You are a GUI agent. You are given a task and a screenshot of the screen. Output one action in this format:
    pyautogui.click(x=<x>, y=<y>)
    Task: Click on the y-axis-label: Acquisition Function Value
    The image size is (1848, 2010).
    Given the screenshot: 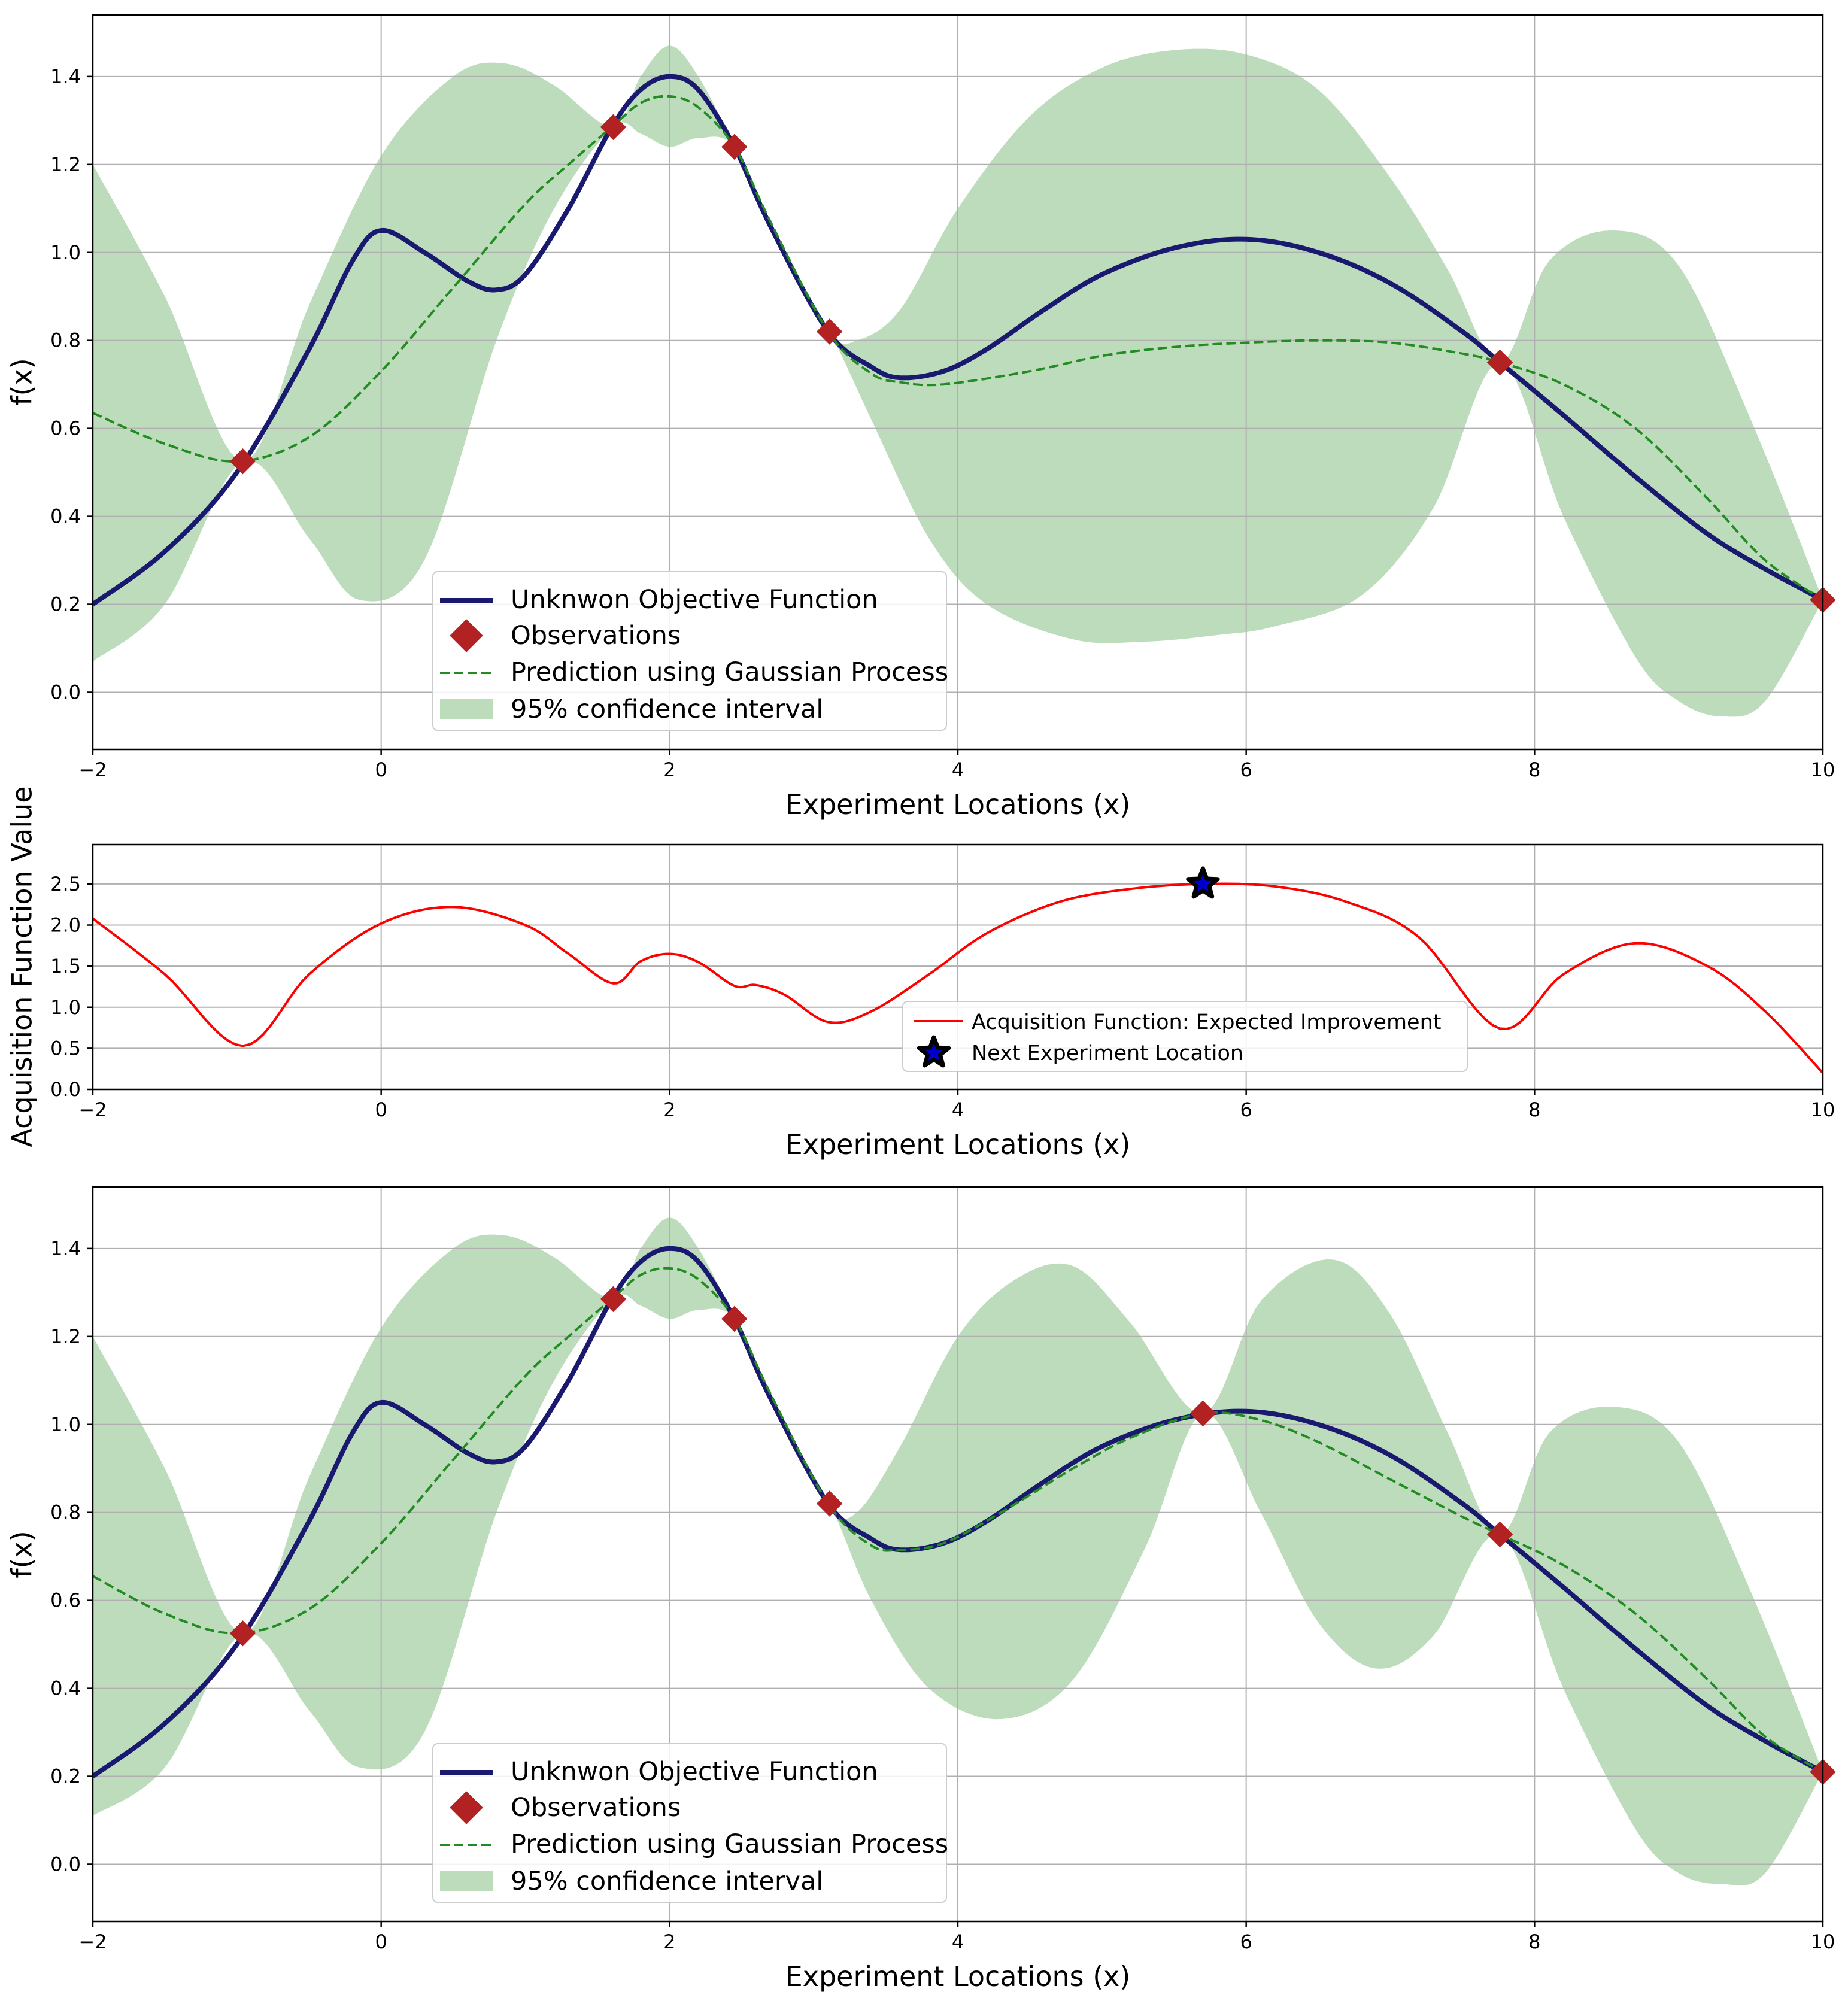 What is the action you would take?
    pyautogui.click(x=22, y=966)
    